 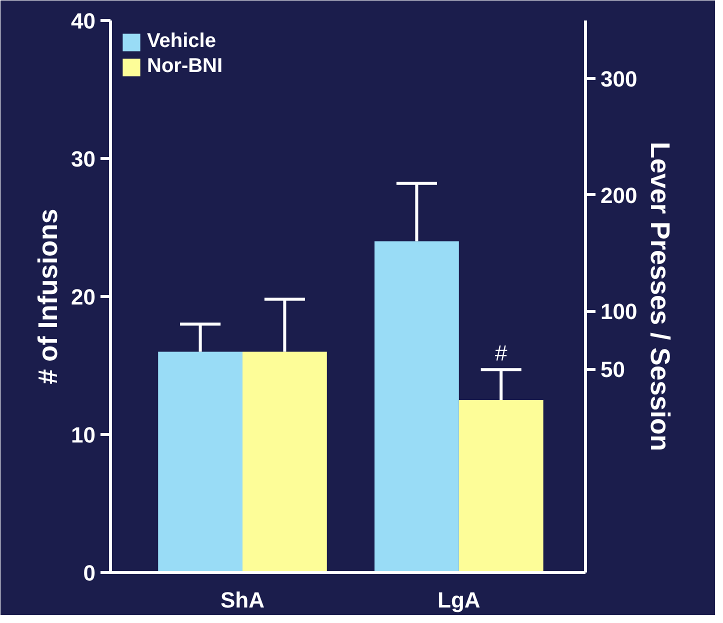 I want to click on y-tick-label: 40, so click(x=83, y=21).